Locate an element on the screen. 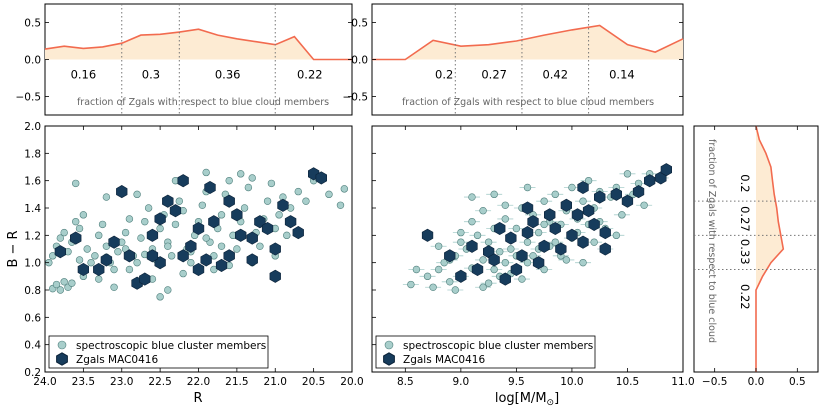  top-left-fraction-value: 0.36 is located at coordinates (228, 75).